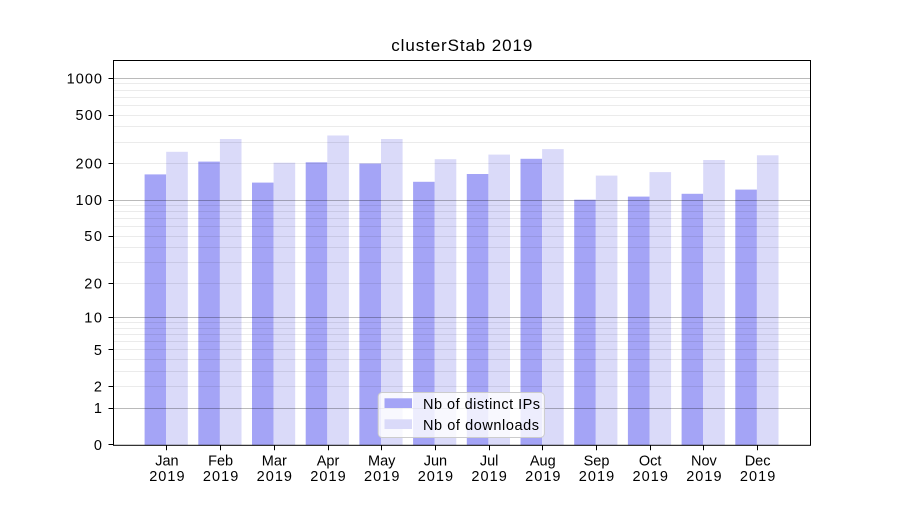 The width and height of the screenshot is (900, 505). Describe the element at coordinates (543, 461) in the screenshot. I see `svg-text: Aug` at that location.